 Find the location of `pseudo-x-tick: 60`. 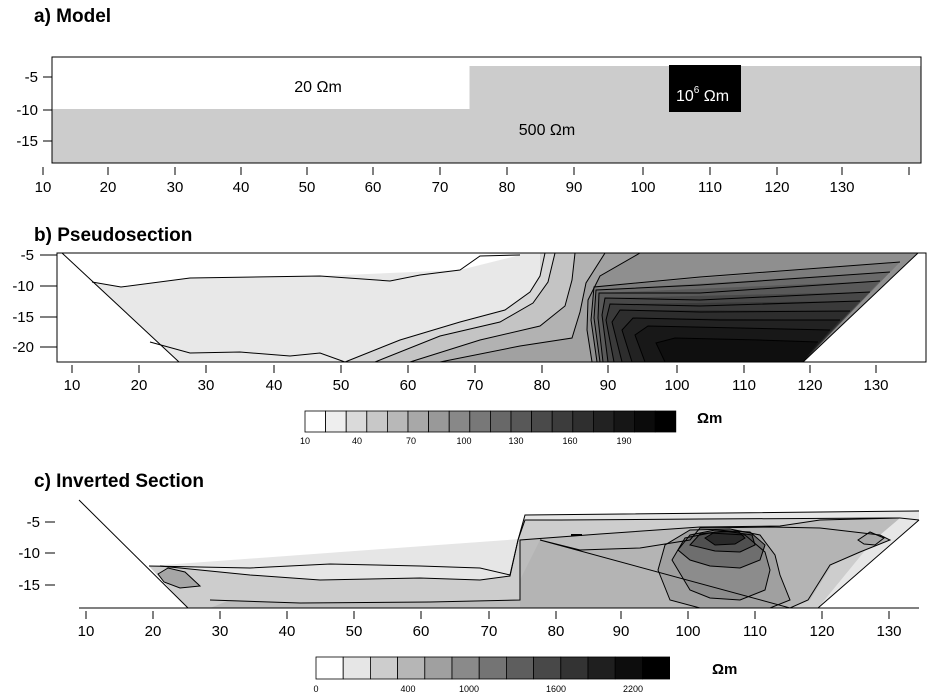

pseudo-x-tick: 60 is located at coordinates (408, 385).